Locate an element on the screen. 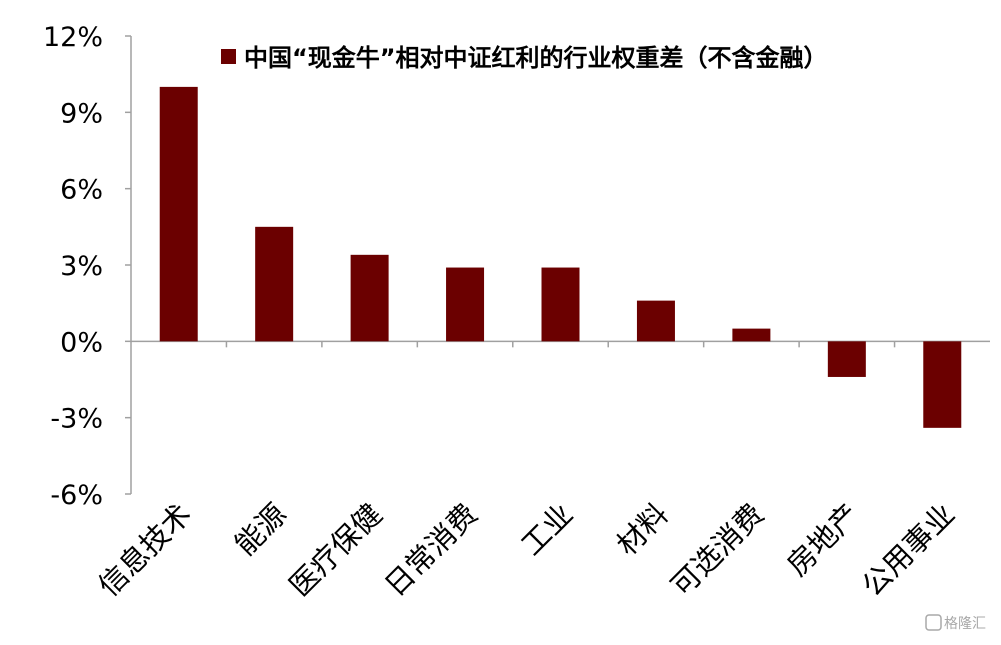  y-tick-label: 3% is located at coordinates (81, 266).